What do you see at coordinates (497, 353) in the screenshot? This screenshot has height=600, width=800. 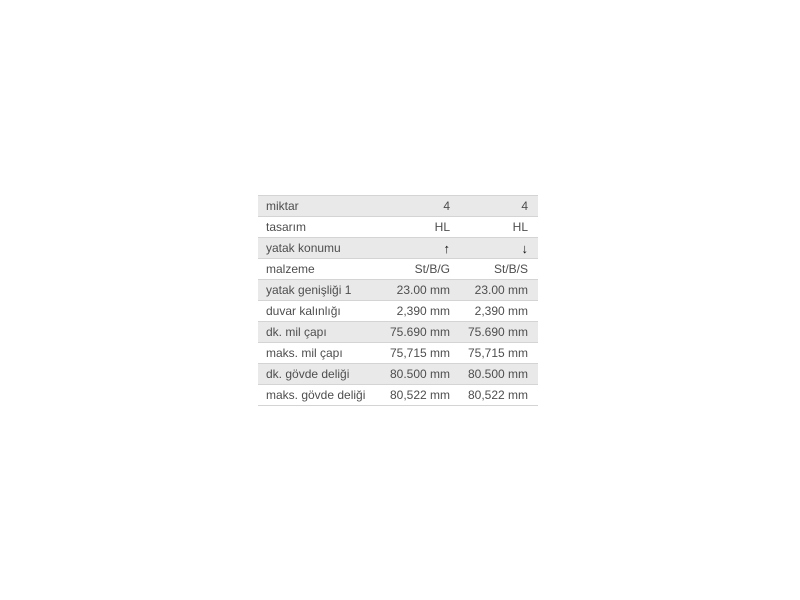 I see `row-value-2: 75,715 mm` at bounding box center [497, 353].